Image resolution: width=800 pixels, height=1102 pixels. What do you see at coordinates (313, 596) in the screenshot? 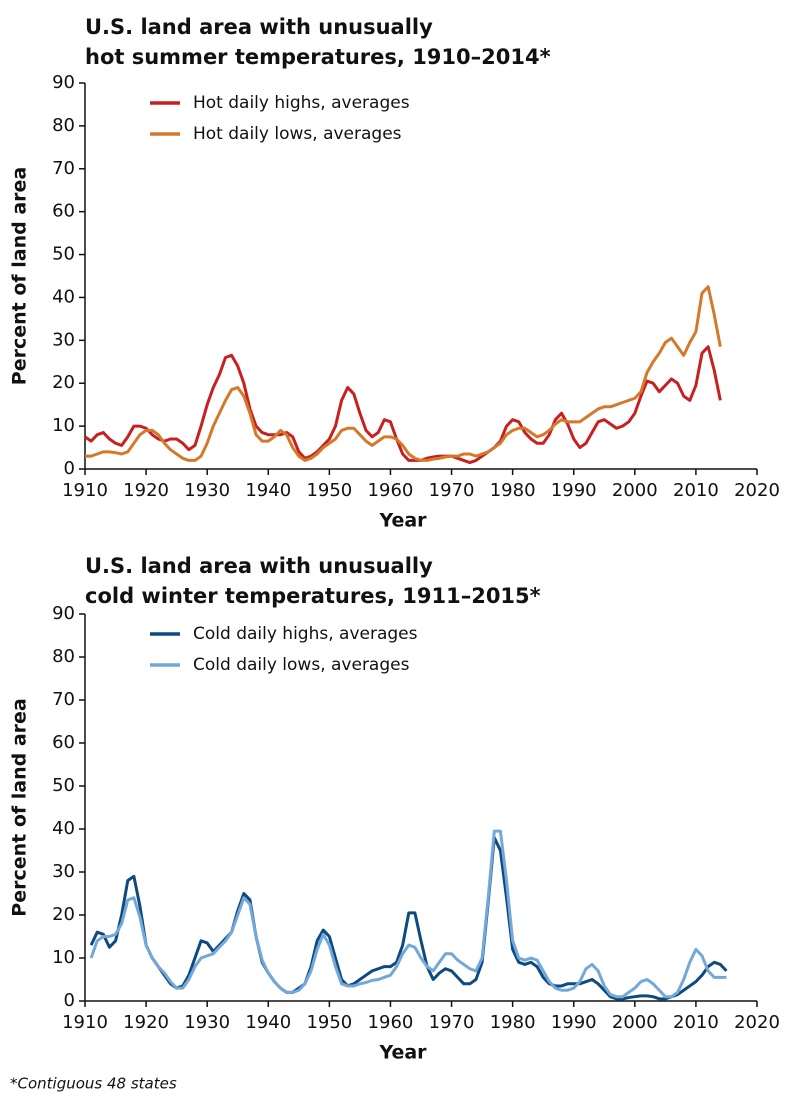
I see `chart-title: cold winter temperatures, 1911–2015*` at bounding box center [313, 596].